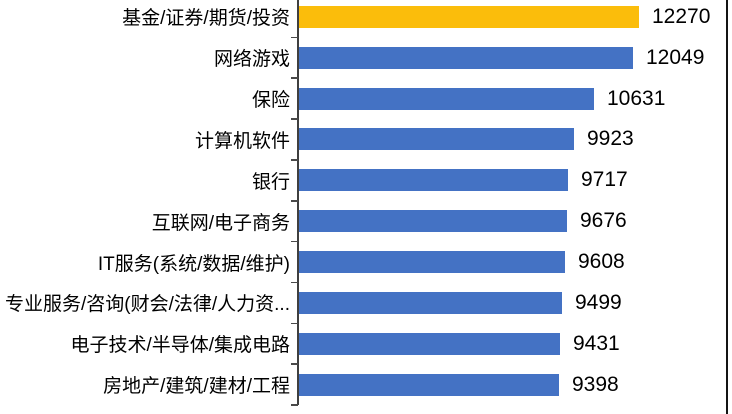 This screenshot has width=732, height=414. I want to click on bar-row: 保险 10631, so click(366, 98).